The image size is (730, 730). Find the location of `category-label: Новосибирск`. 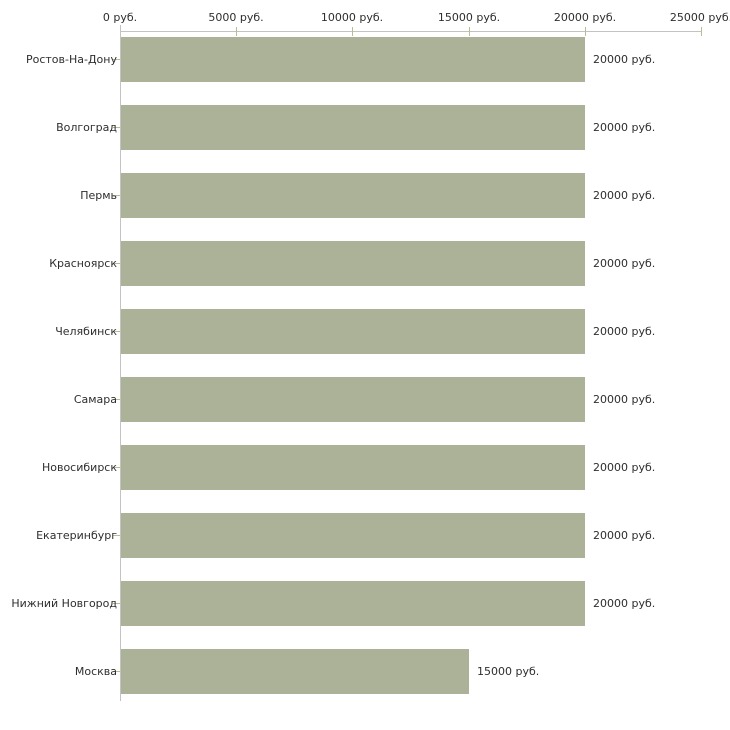

category-label: Новосибирск is located at coordinates (79, 467).